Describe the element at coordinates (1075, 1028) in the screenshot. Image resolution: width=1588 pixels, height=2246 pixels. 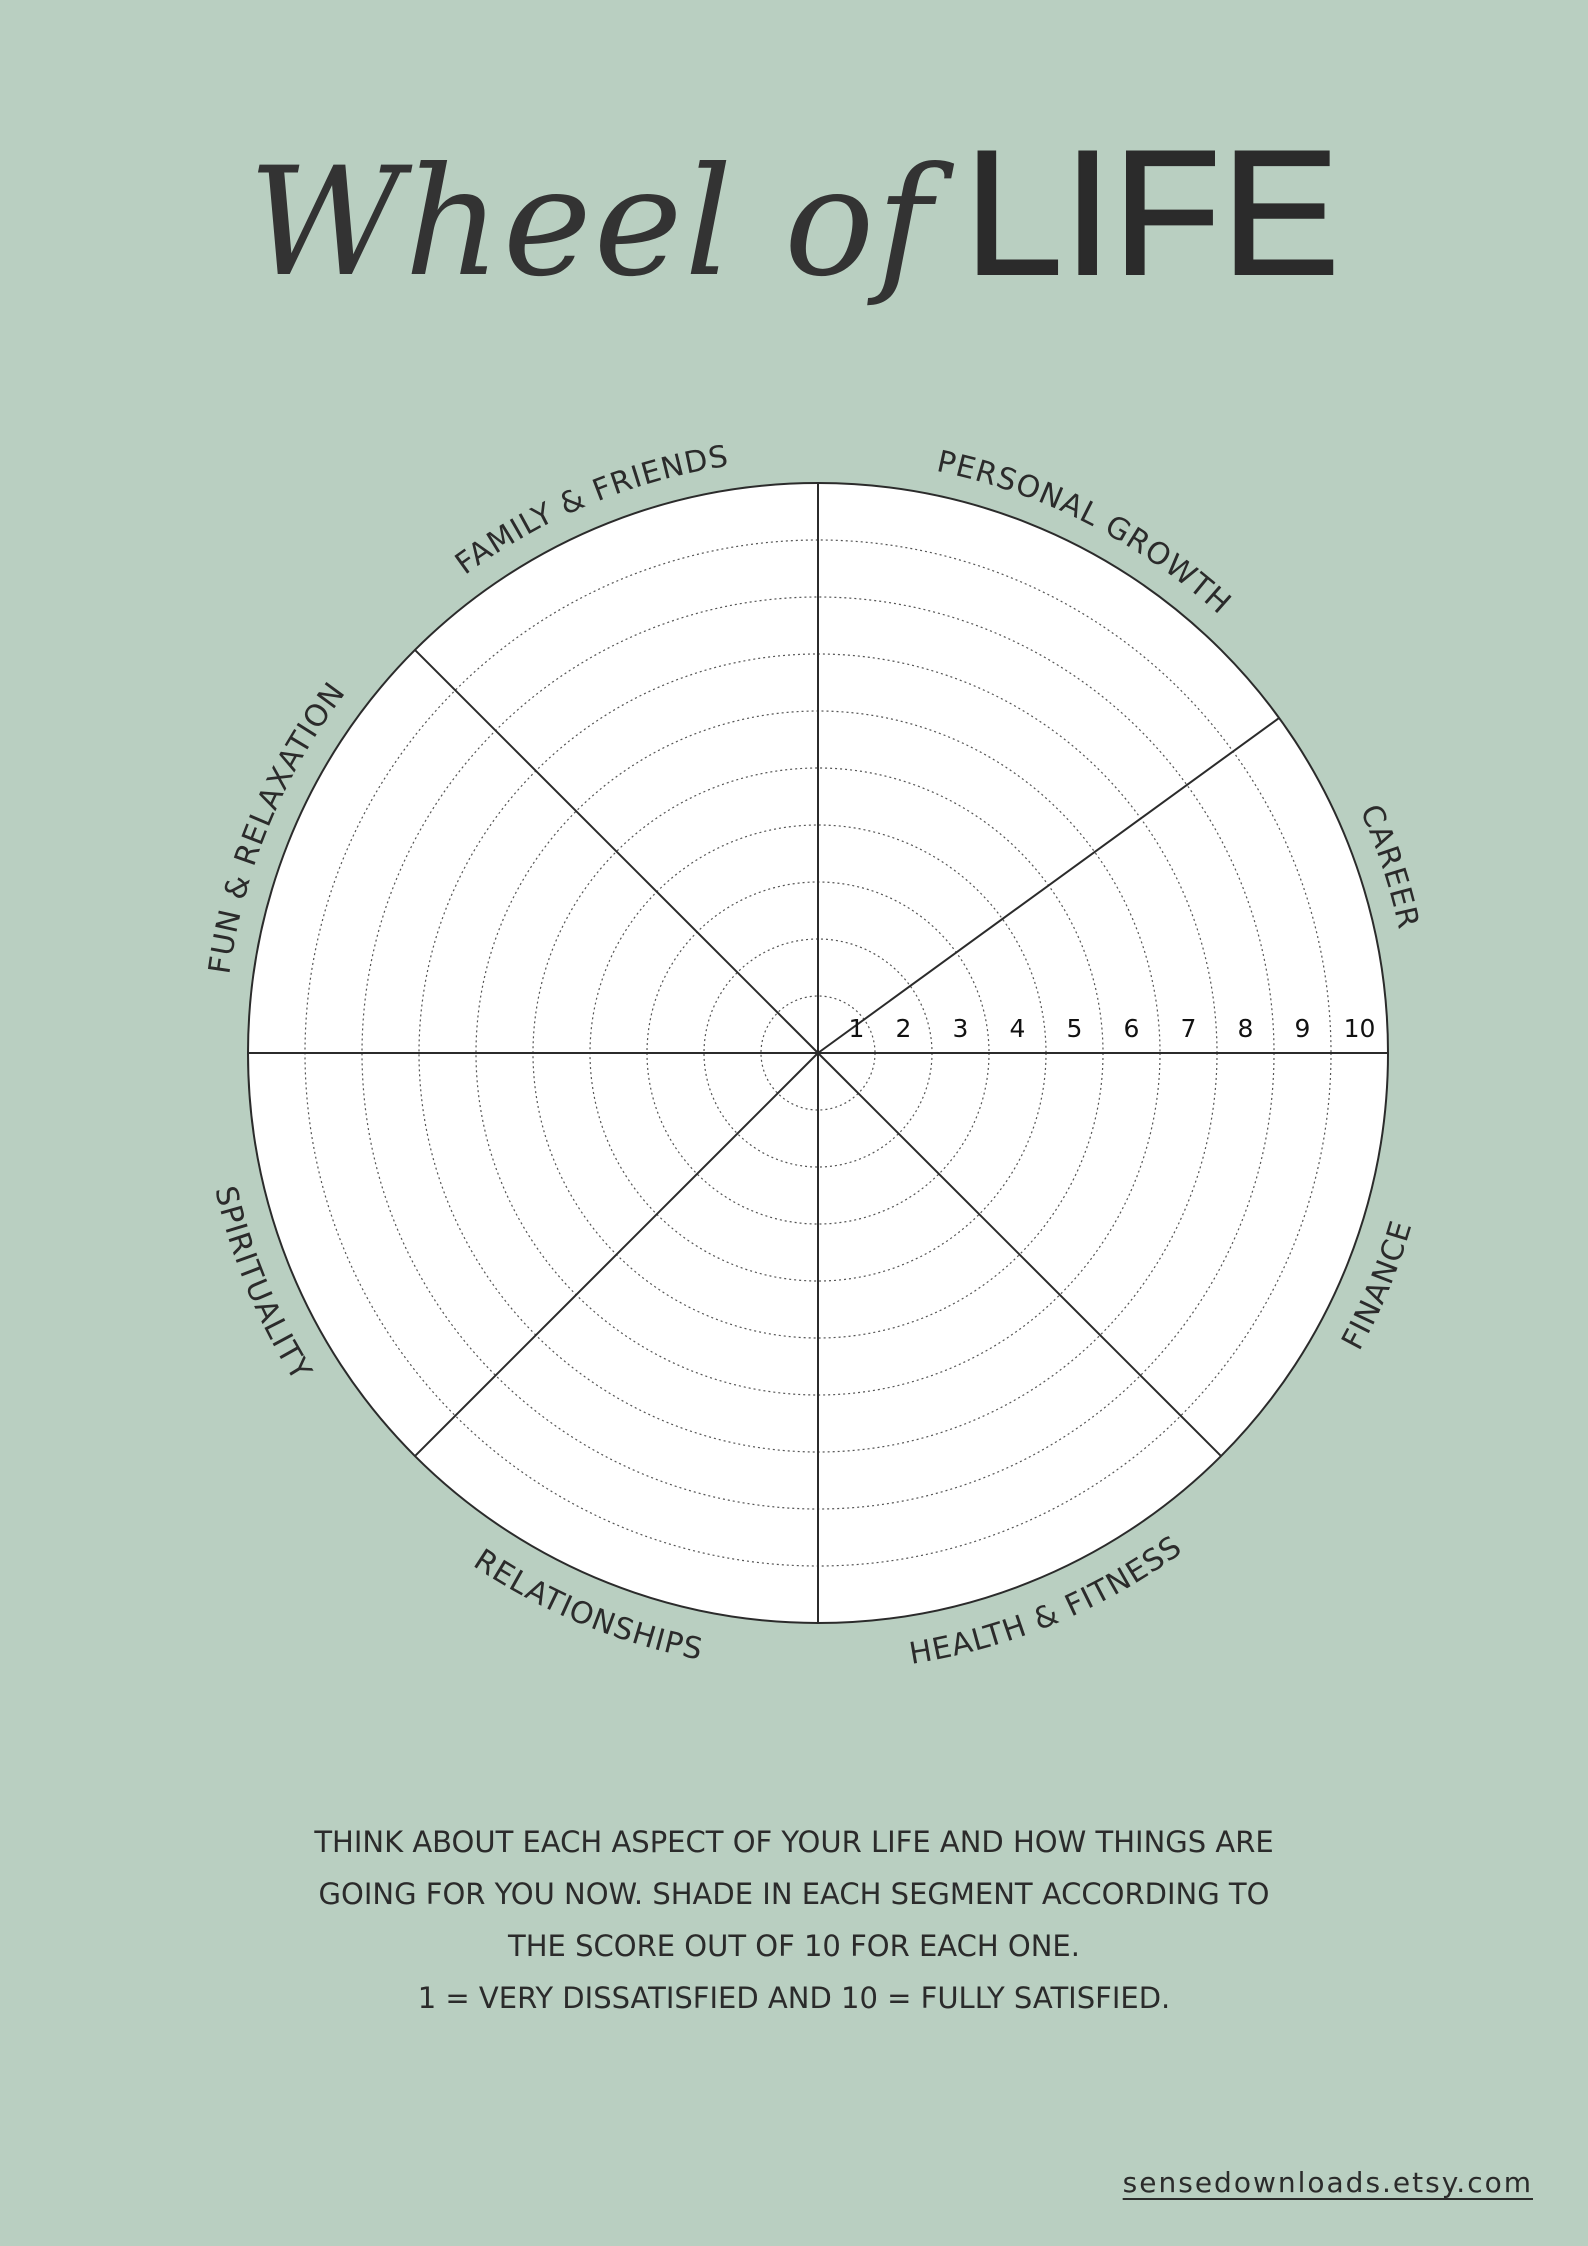
I see `scale-number: 5` at that location.